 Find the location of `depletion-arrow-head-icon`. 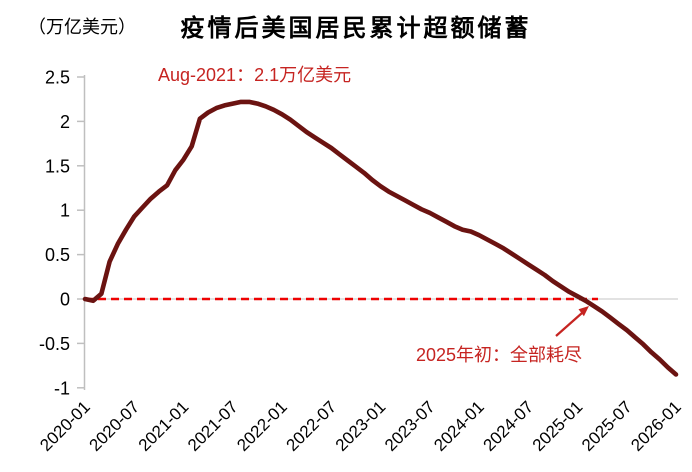

depletion-arrow-head-icon is located at coordinates (583, 311).